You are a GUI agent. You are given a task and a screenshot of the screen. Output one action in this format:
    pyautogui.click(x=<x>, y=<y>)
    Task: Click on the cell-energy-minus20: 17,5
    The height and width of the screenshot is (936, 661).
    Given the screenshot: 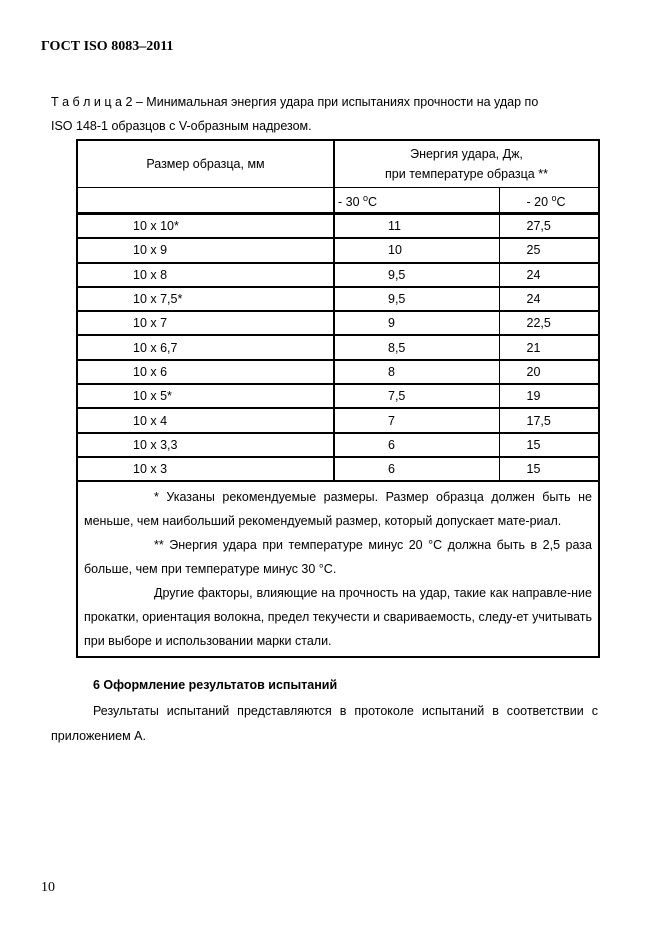 What is the action you would take?
    pyautogui.click(x=549, y=420)
    